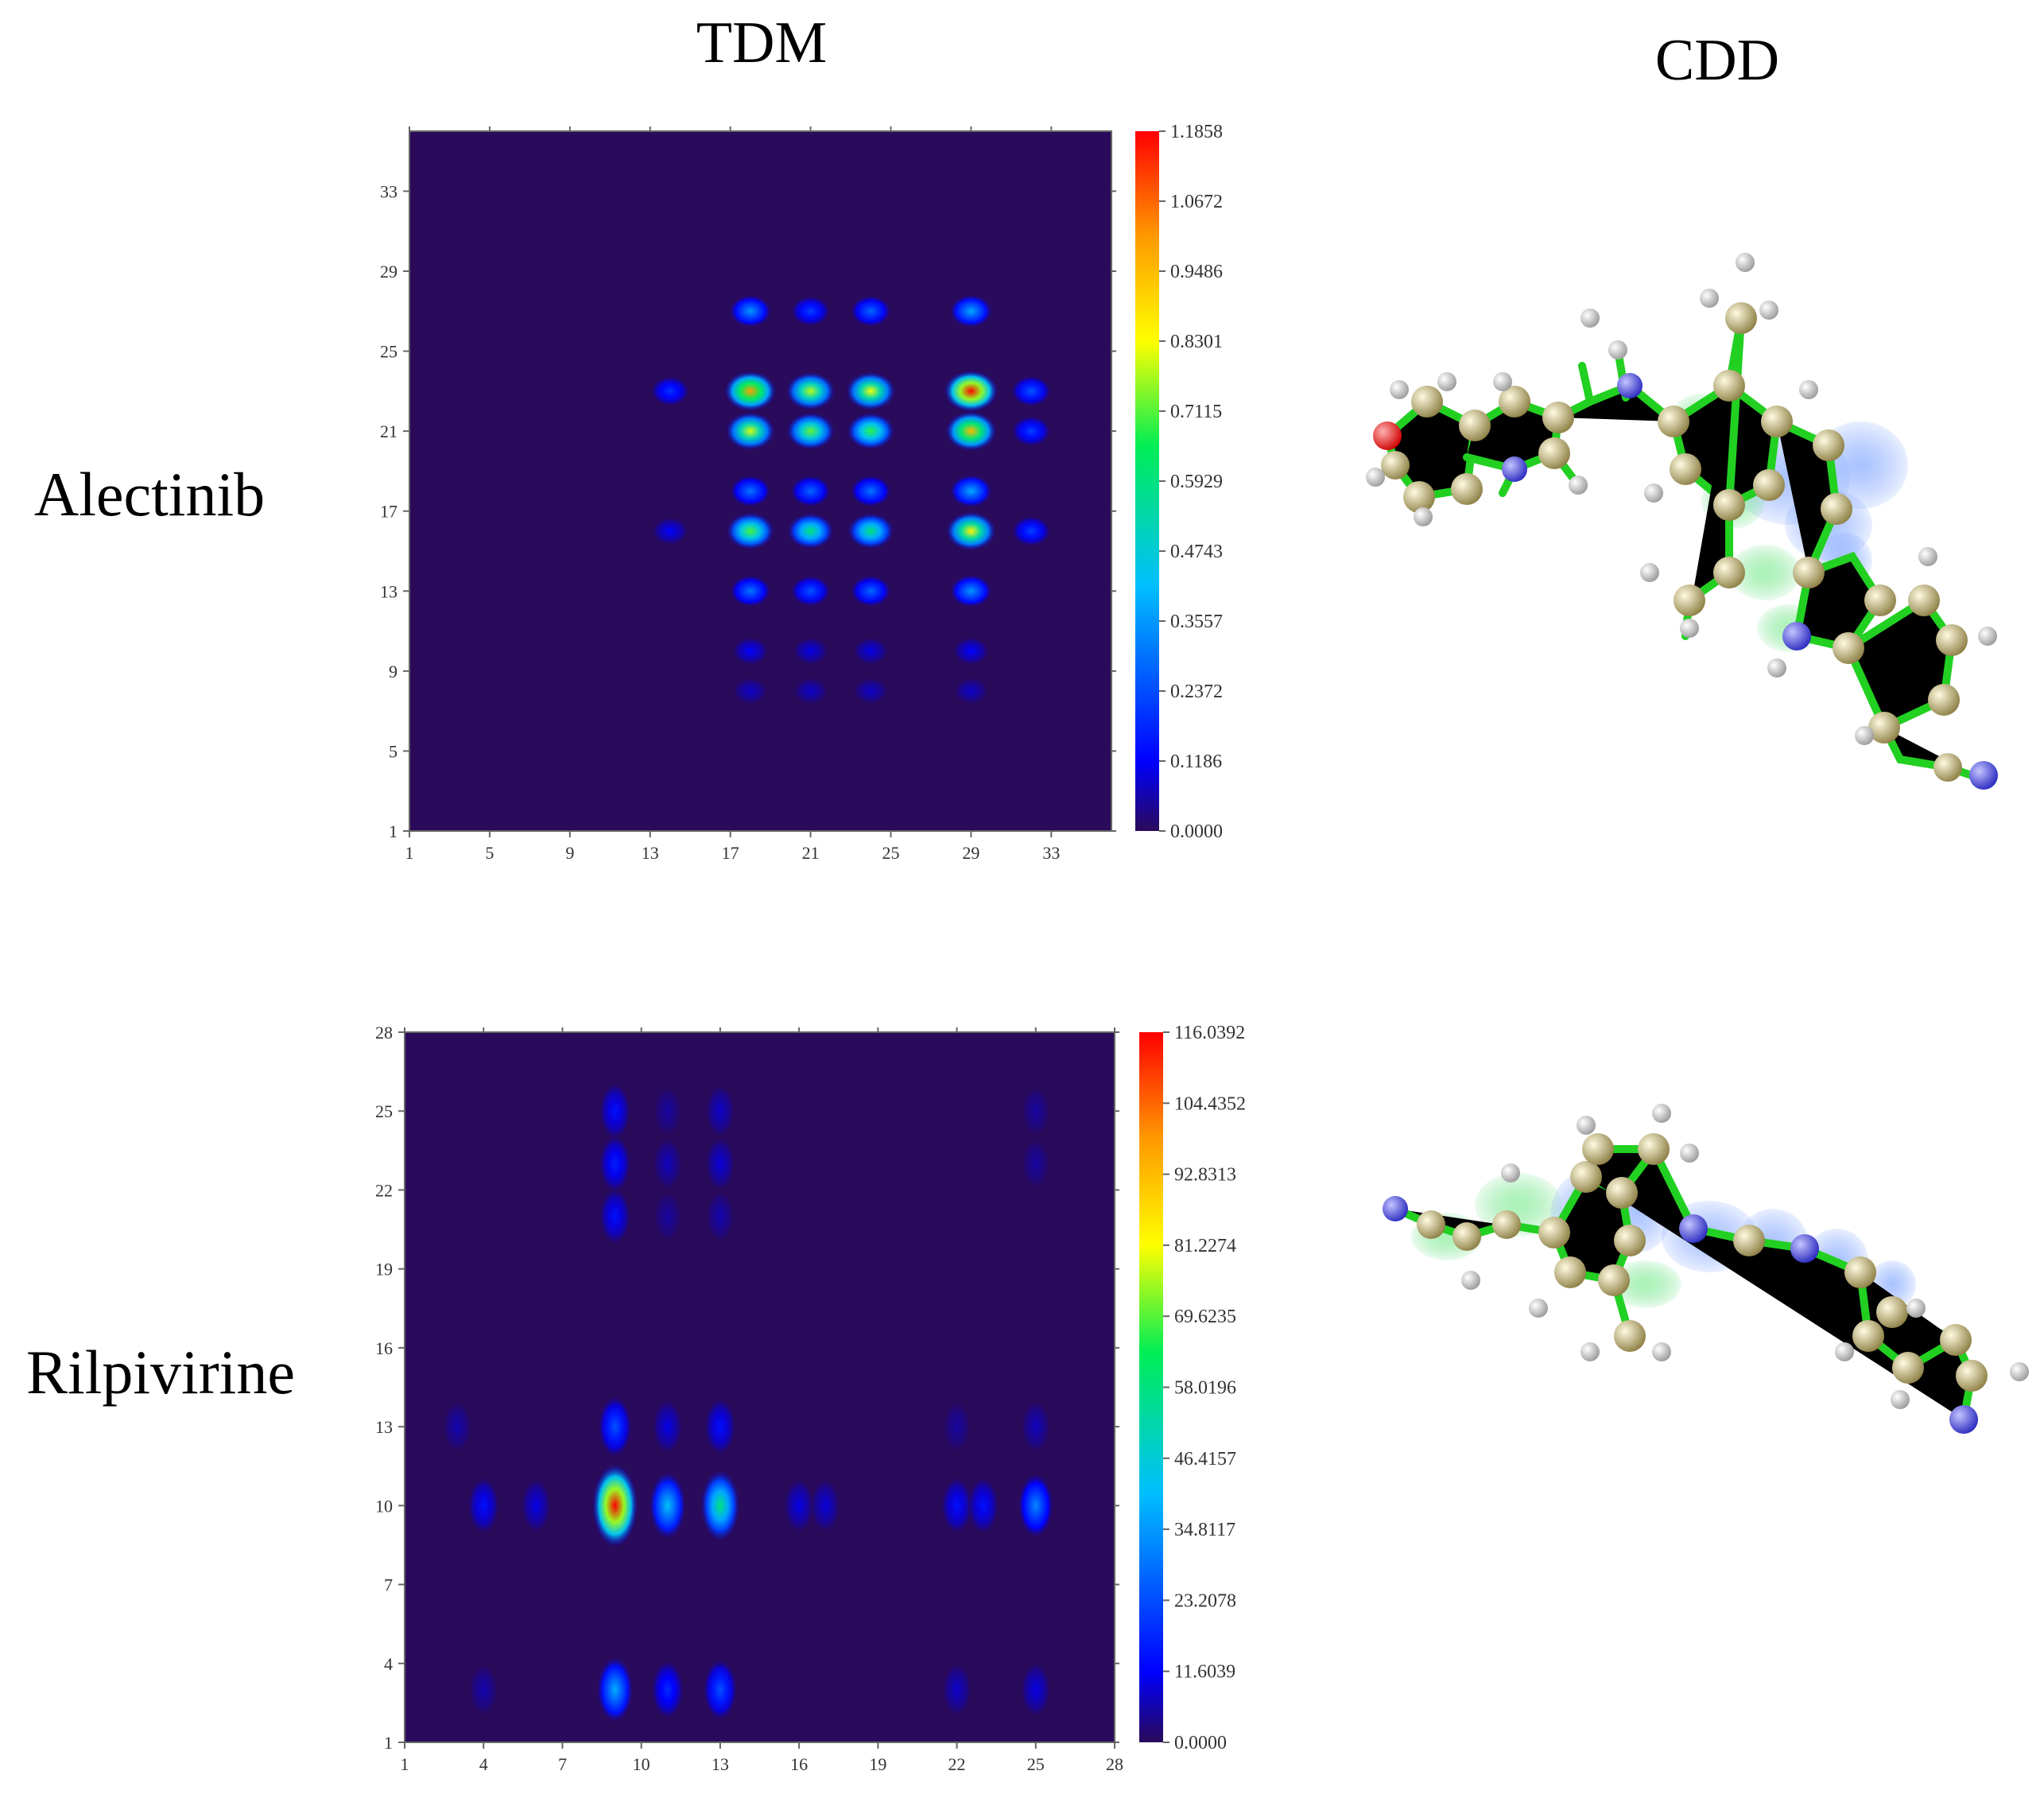 The height and width of the screenshot is (1794, 2044). I want to click on y-axis-ticks: 1 5 9 13 17 21 25 29 33, so click(748, 511).